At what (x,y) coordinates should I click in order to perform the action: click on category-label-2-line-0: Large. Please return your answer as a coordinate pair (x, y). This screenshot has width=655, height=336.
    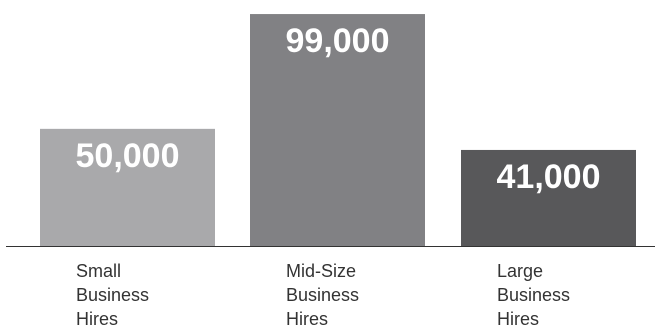
    Looking at the image, I should click on (520, 271).